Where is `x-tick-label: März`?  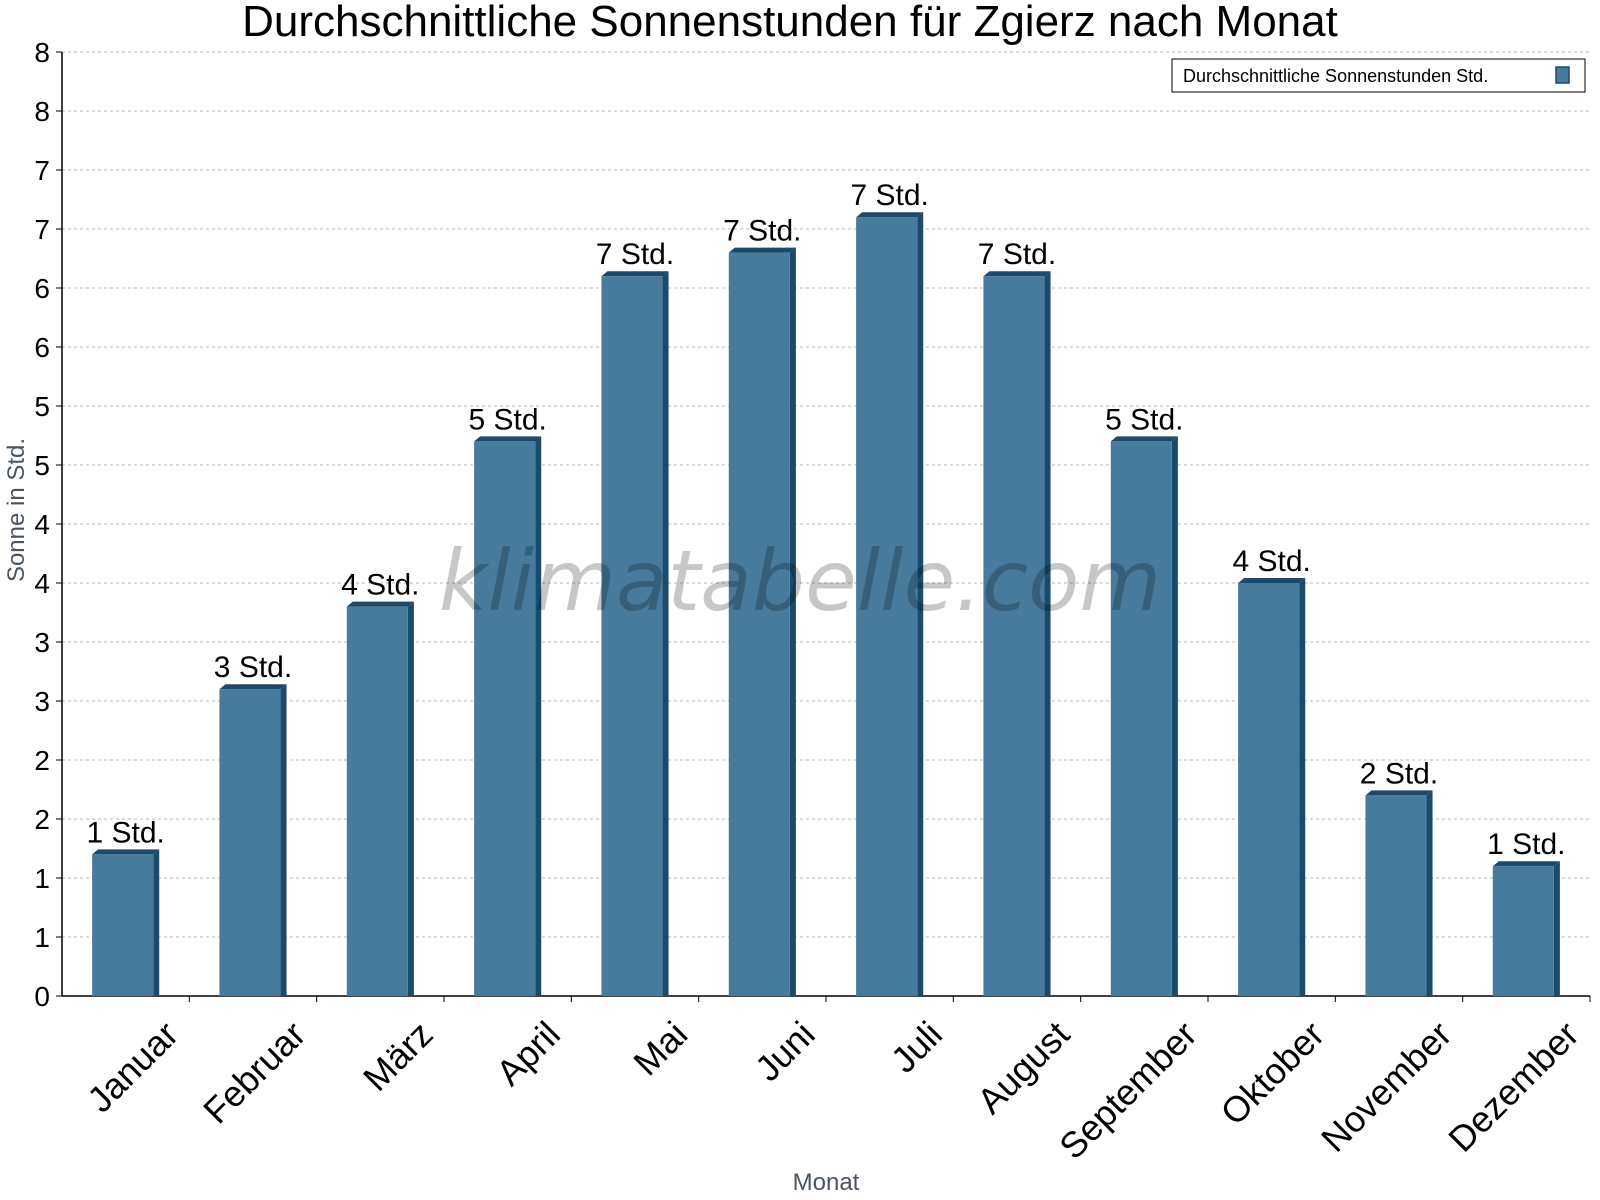
x-tick-label: März is located at coordinates (398, 1056).